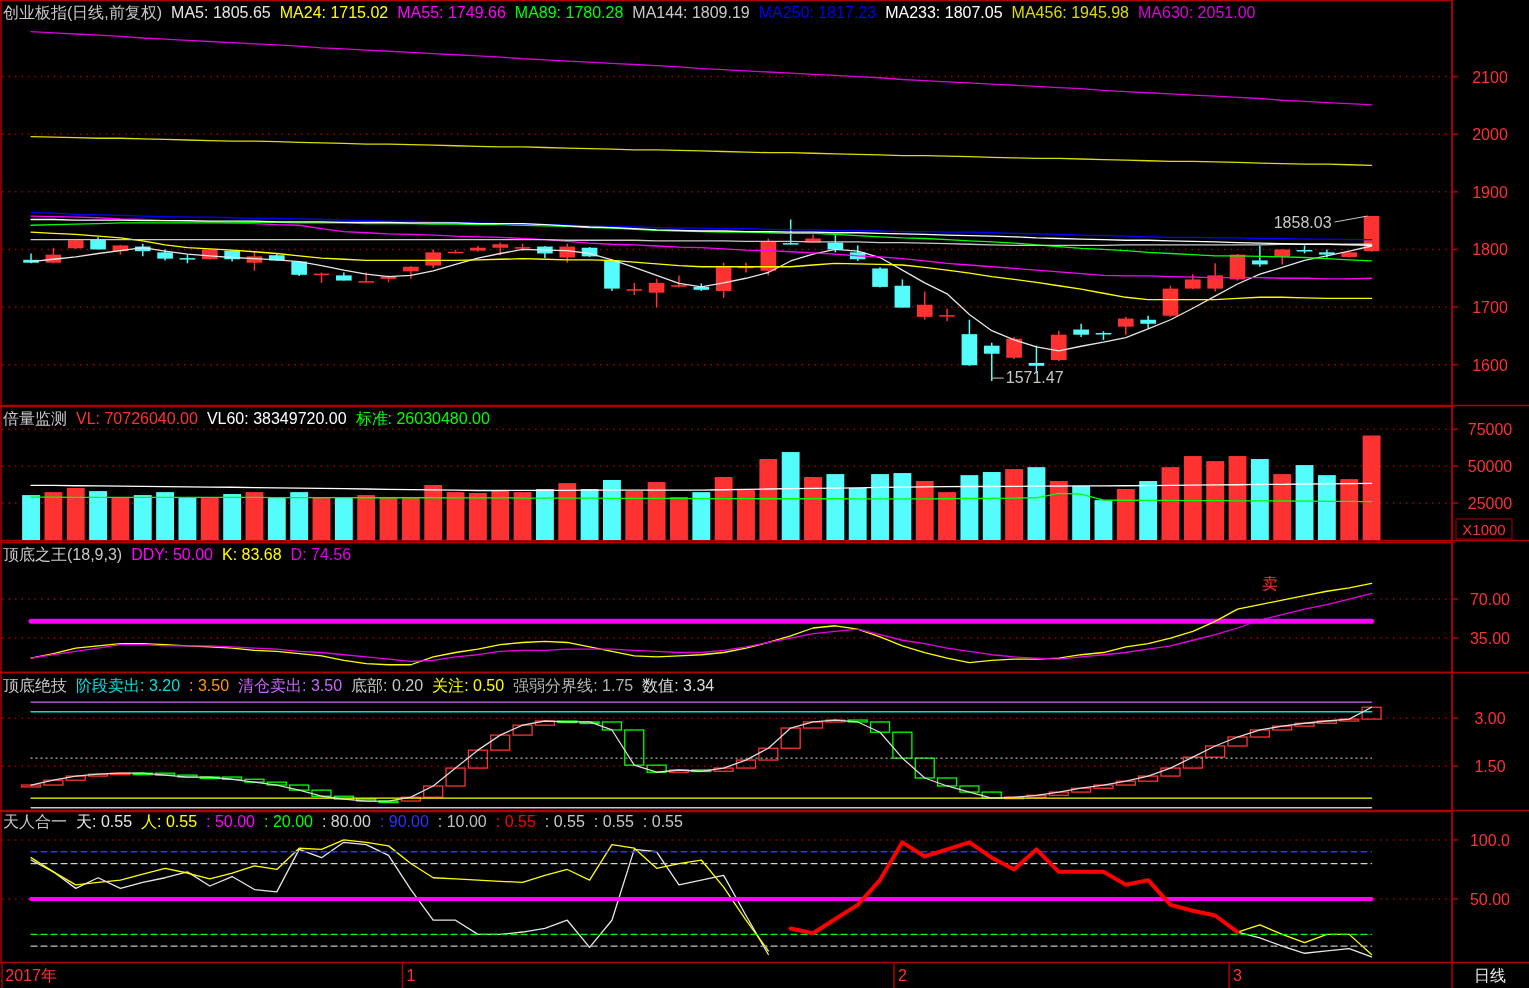 Image resolution: width=1529 pixels, height=988 pixels. I want to click on text: : 80.00, so click(346, 821).